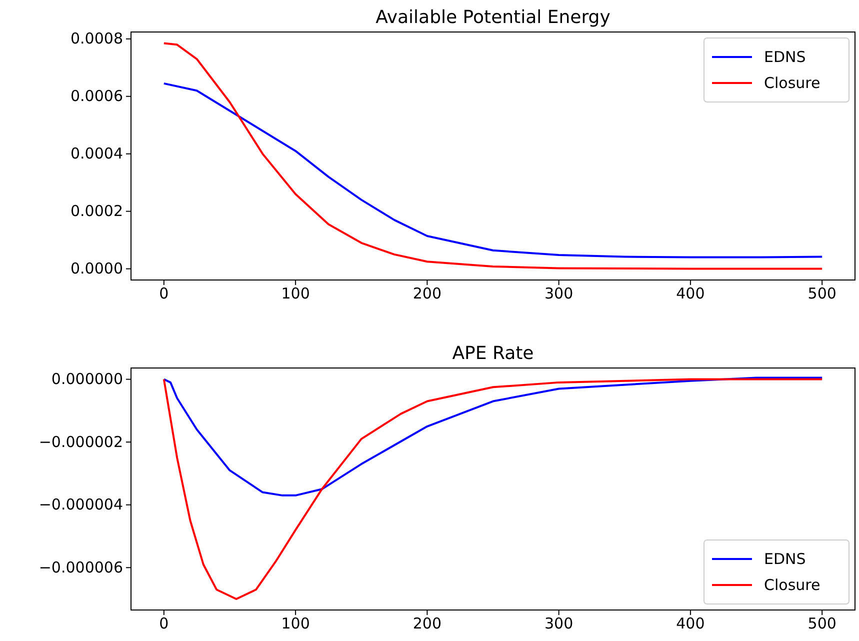 The image size is (859, 641). What do you see at coordinates (80, 505) in the screenshot?
I see `y-tick-label: −0.000004` at bounding box center [80, 505].